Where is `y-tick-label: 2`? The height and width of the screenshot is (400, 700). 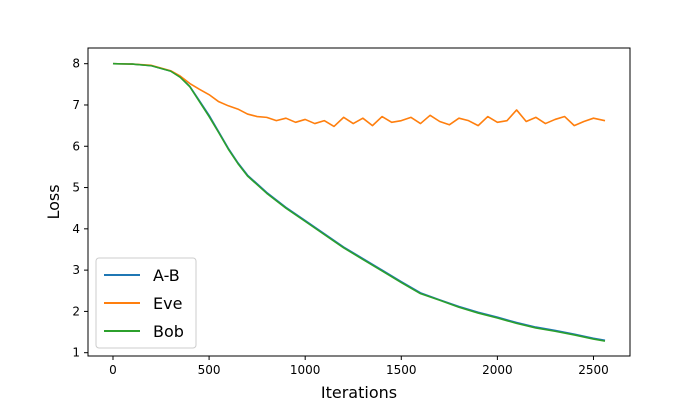
y-tick-label: 2 is located at coordinates (76, 311).